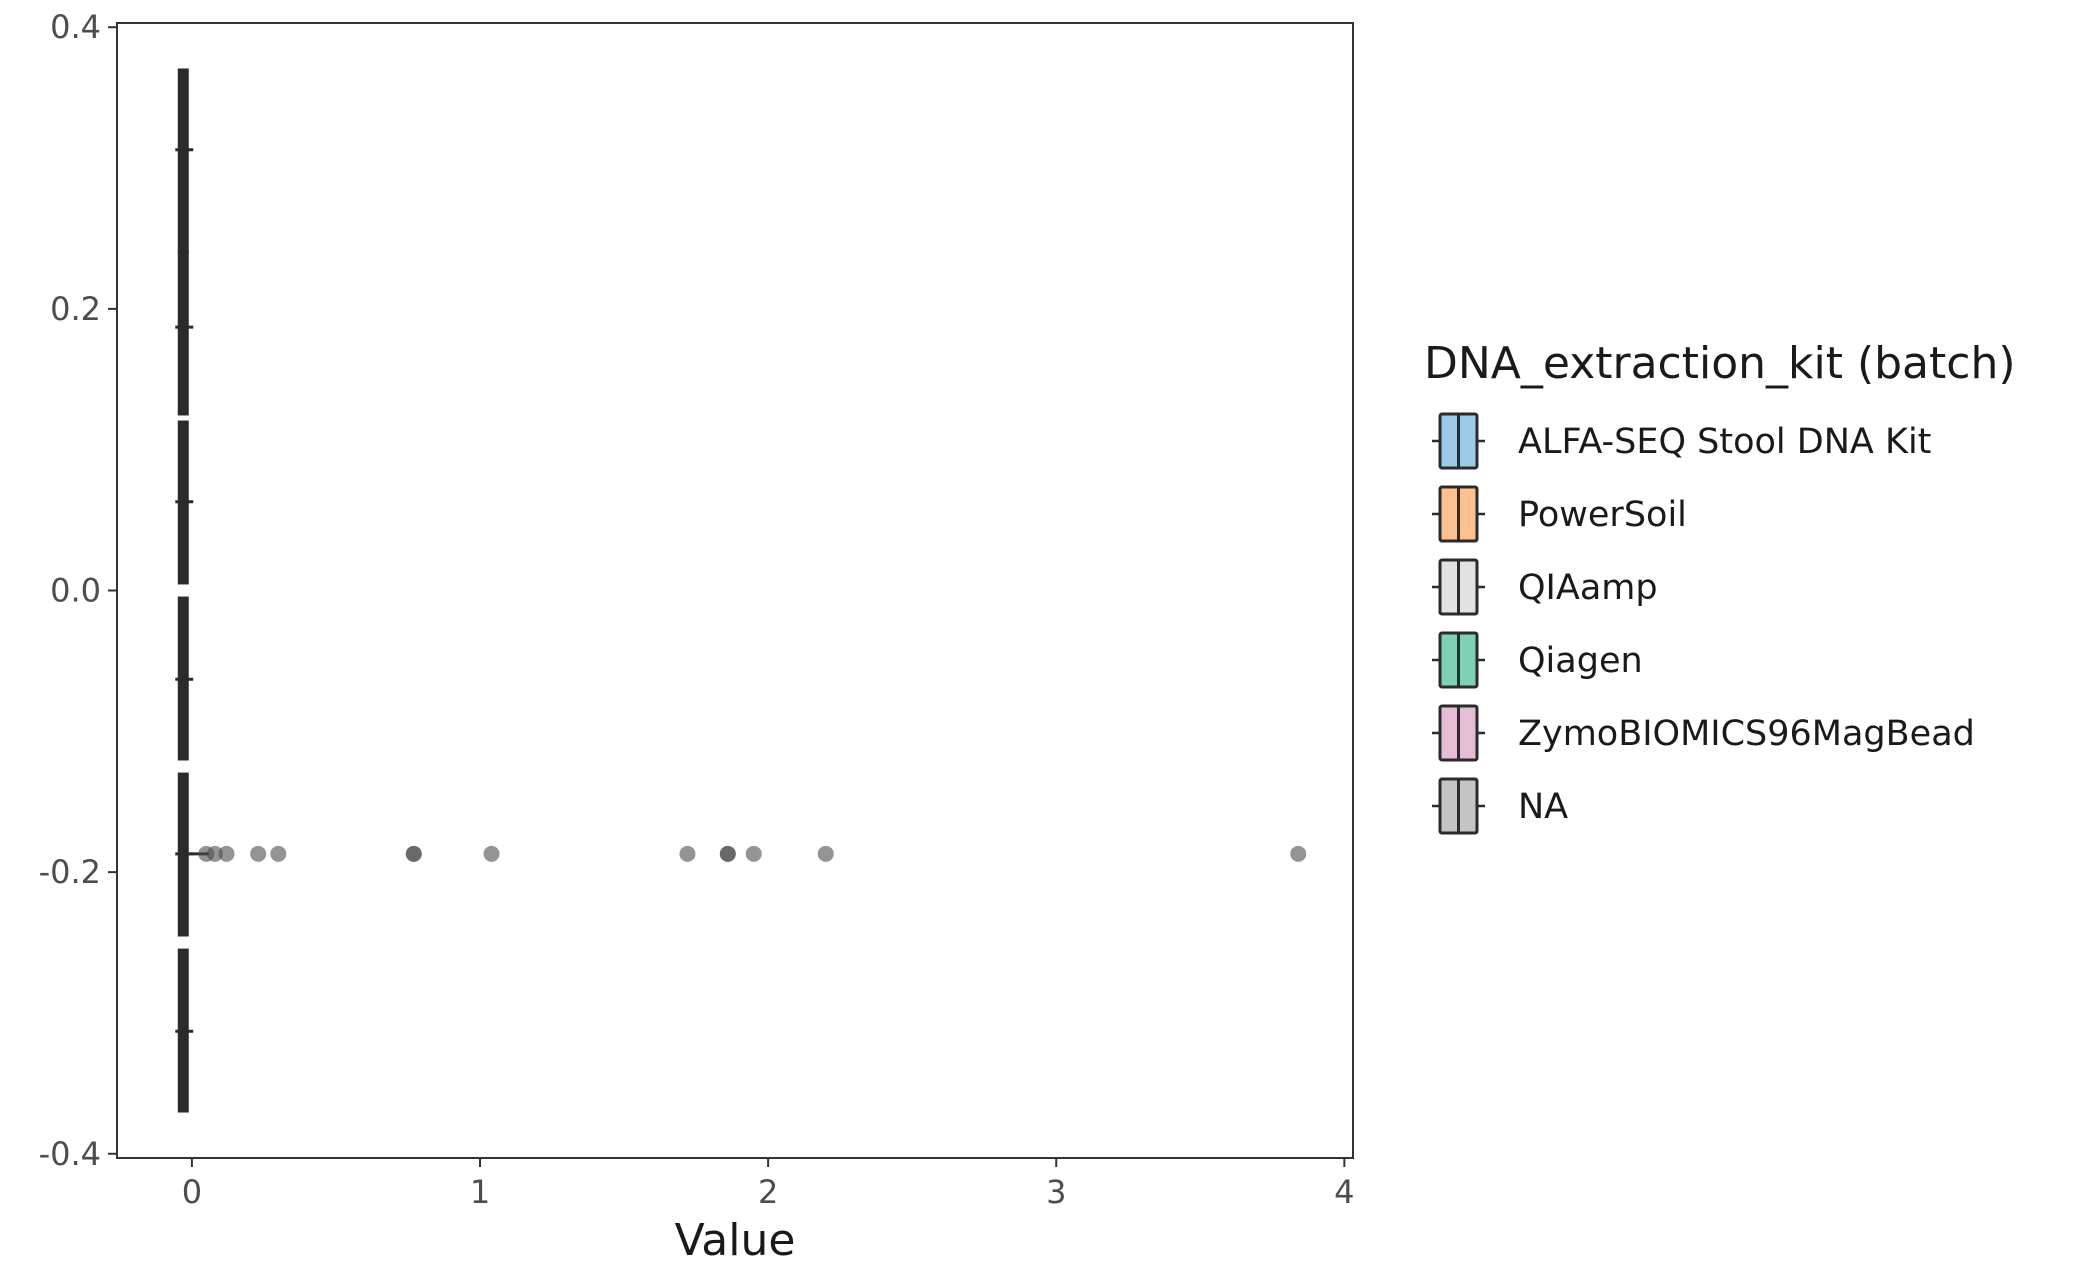  What do you see at coordinates (1746, 734) in the screenshot?
I see `legend-label: ZymoBIOMICS96MagBead` at bounding box center [1746, 734].